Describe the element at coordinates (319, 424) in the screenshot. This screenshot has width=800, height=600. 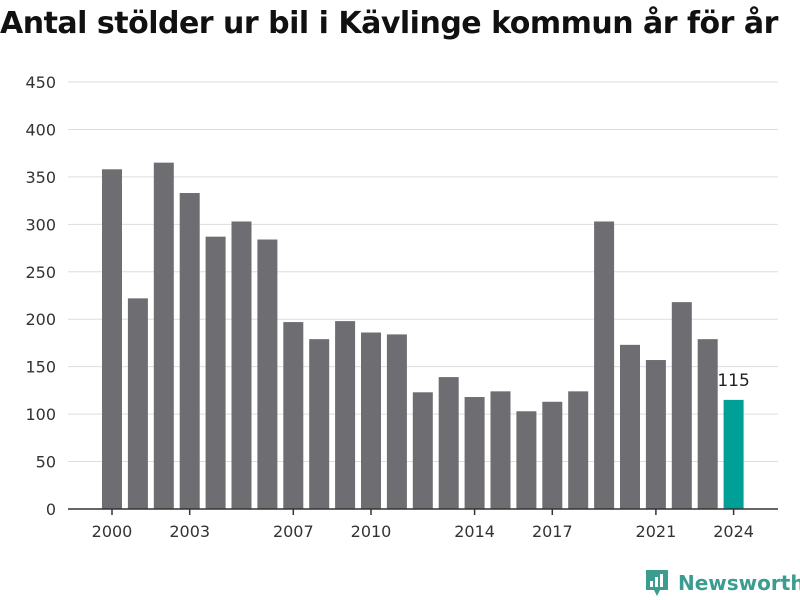
I see `bar-2008` at that location.